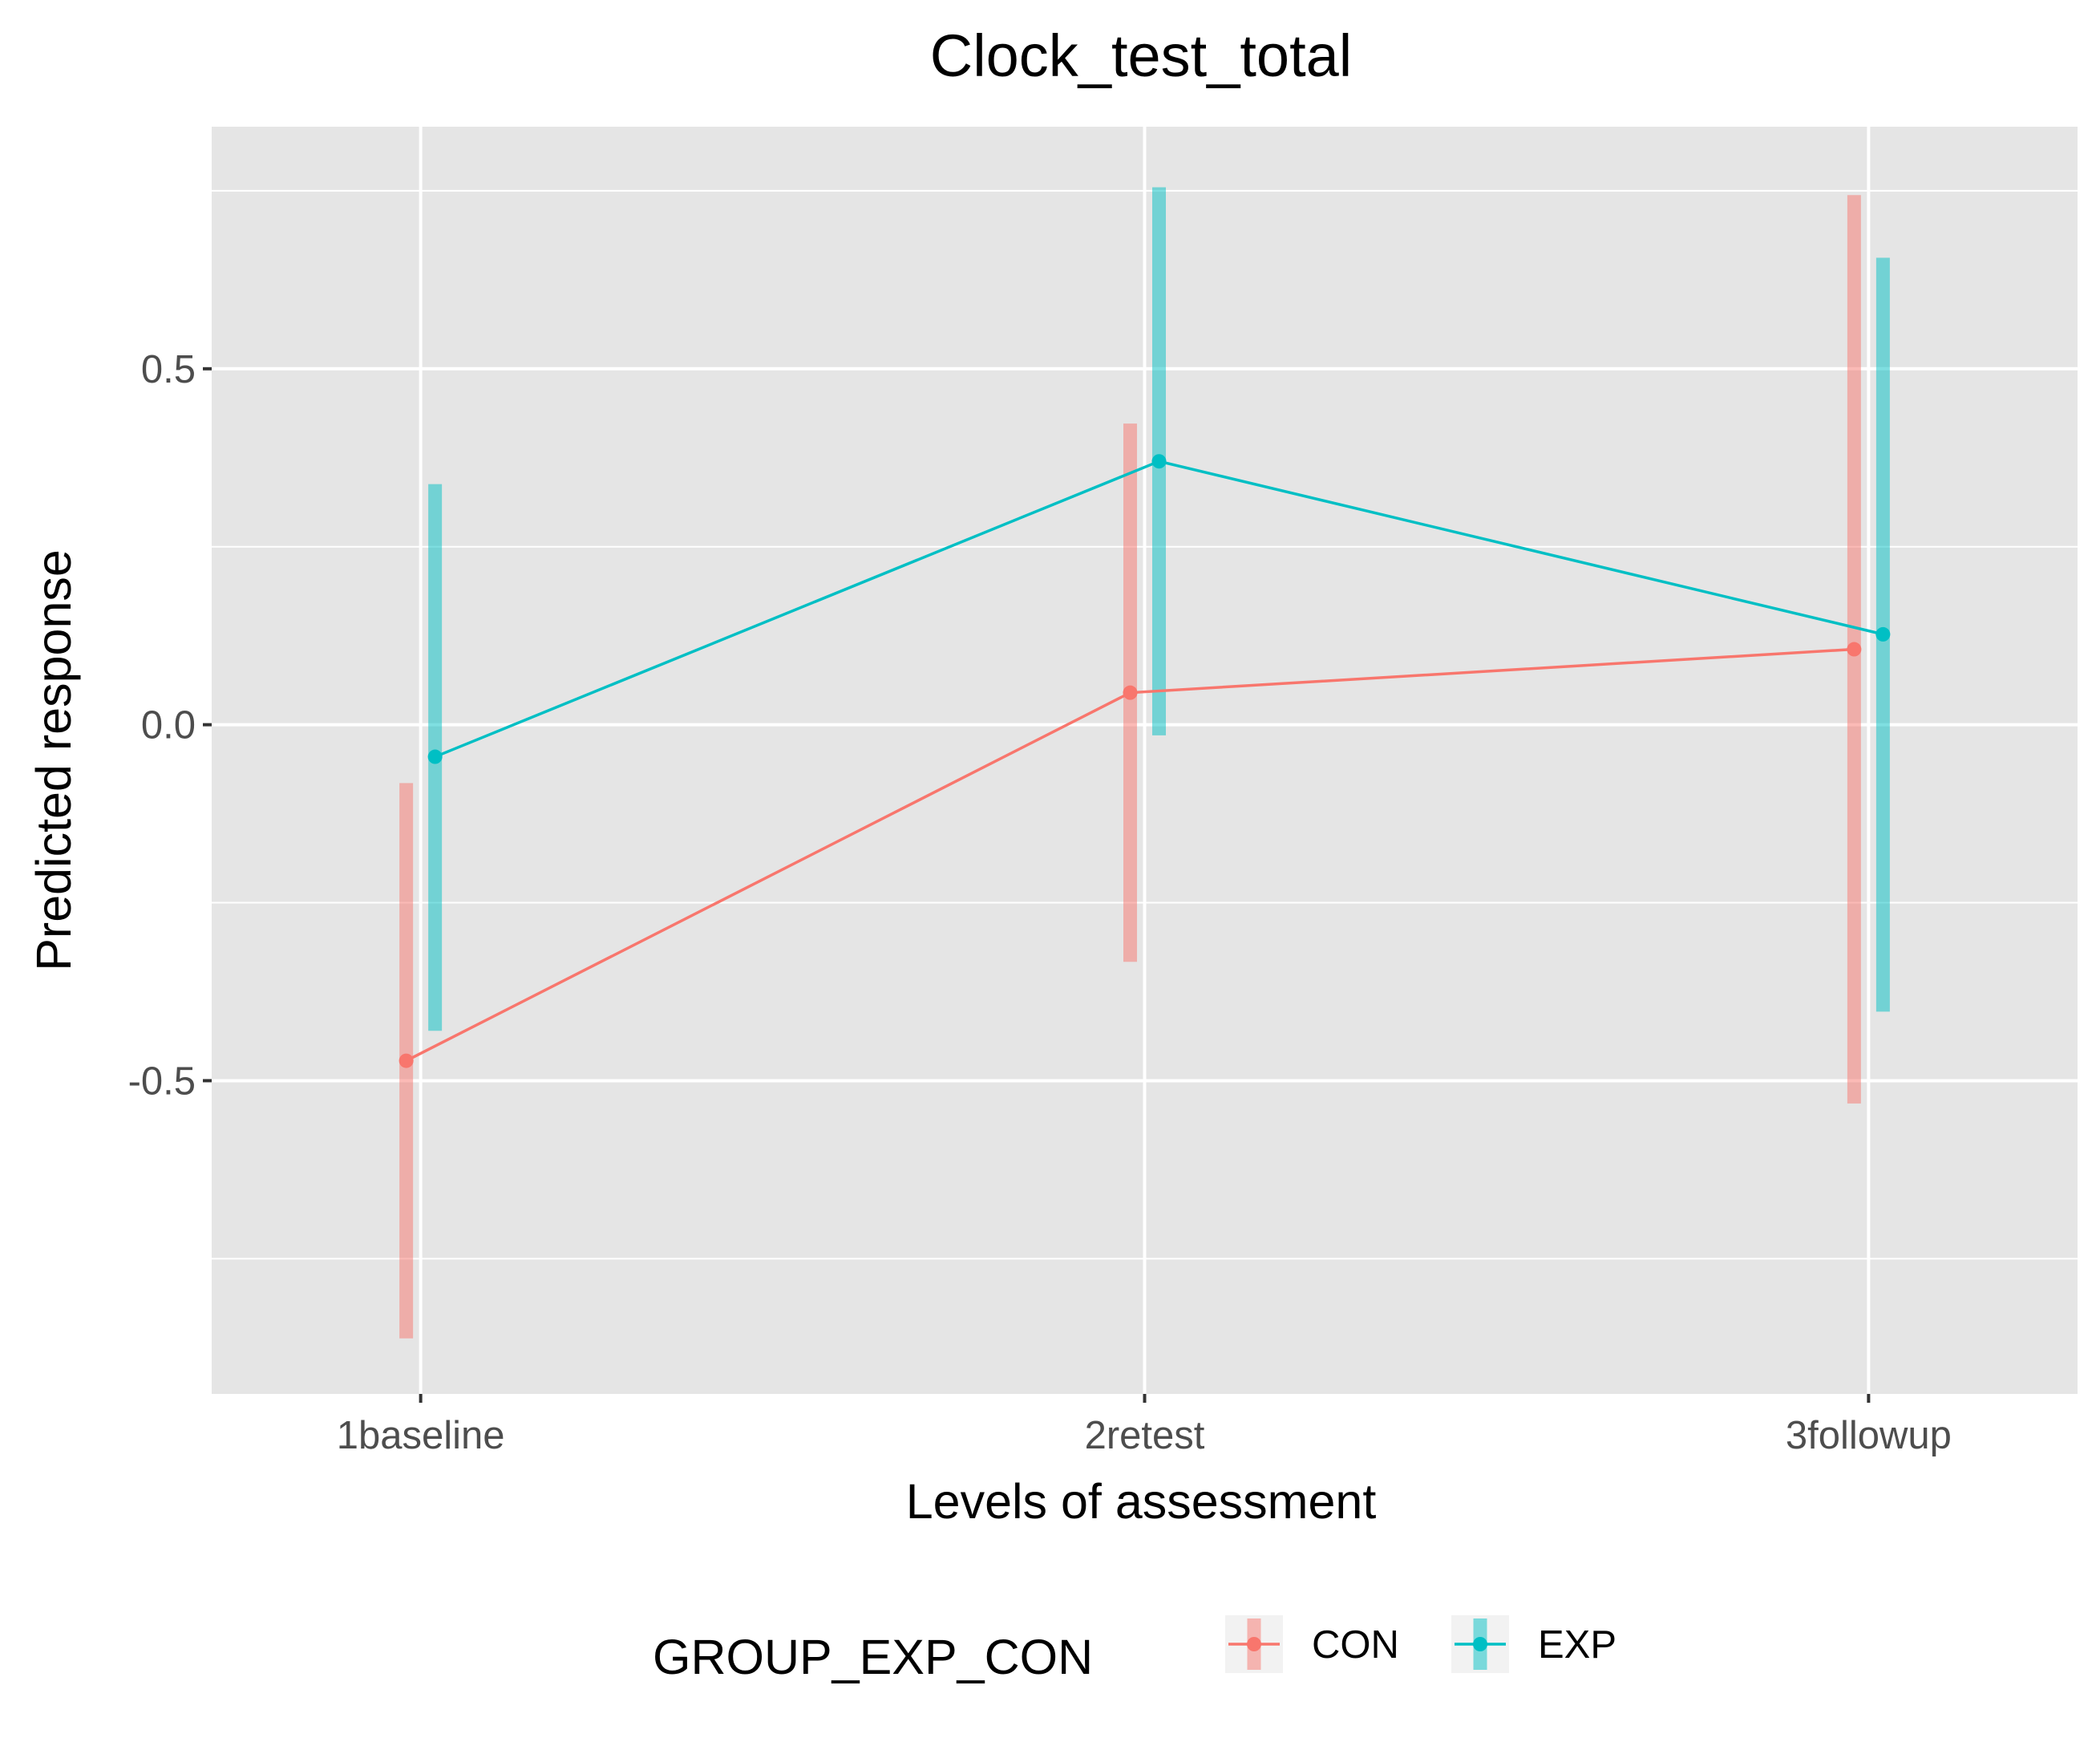 The height and width of the screenshot is (1742, 2100). Describe the element at coordinates (168, 369) in the screenshot. I see `y-tick-label: 0.5` at that location.